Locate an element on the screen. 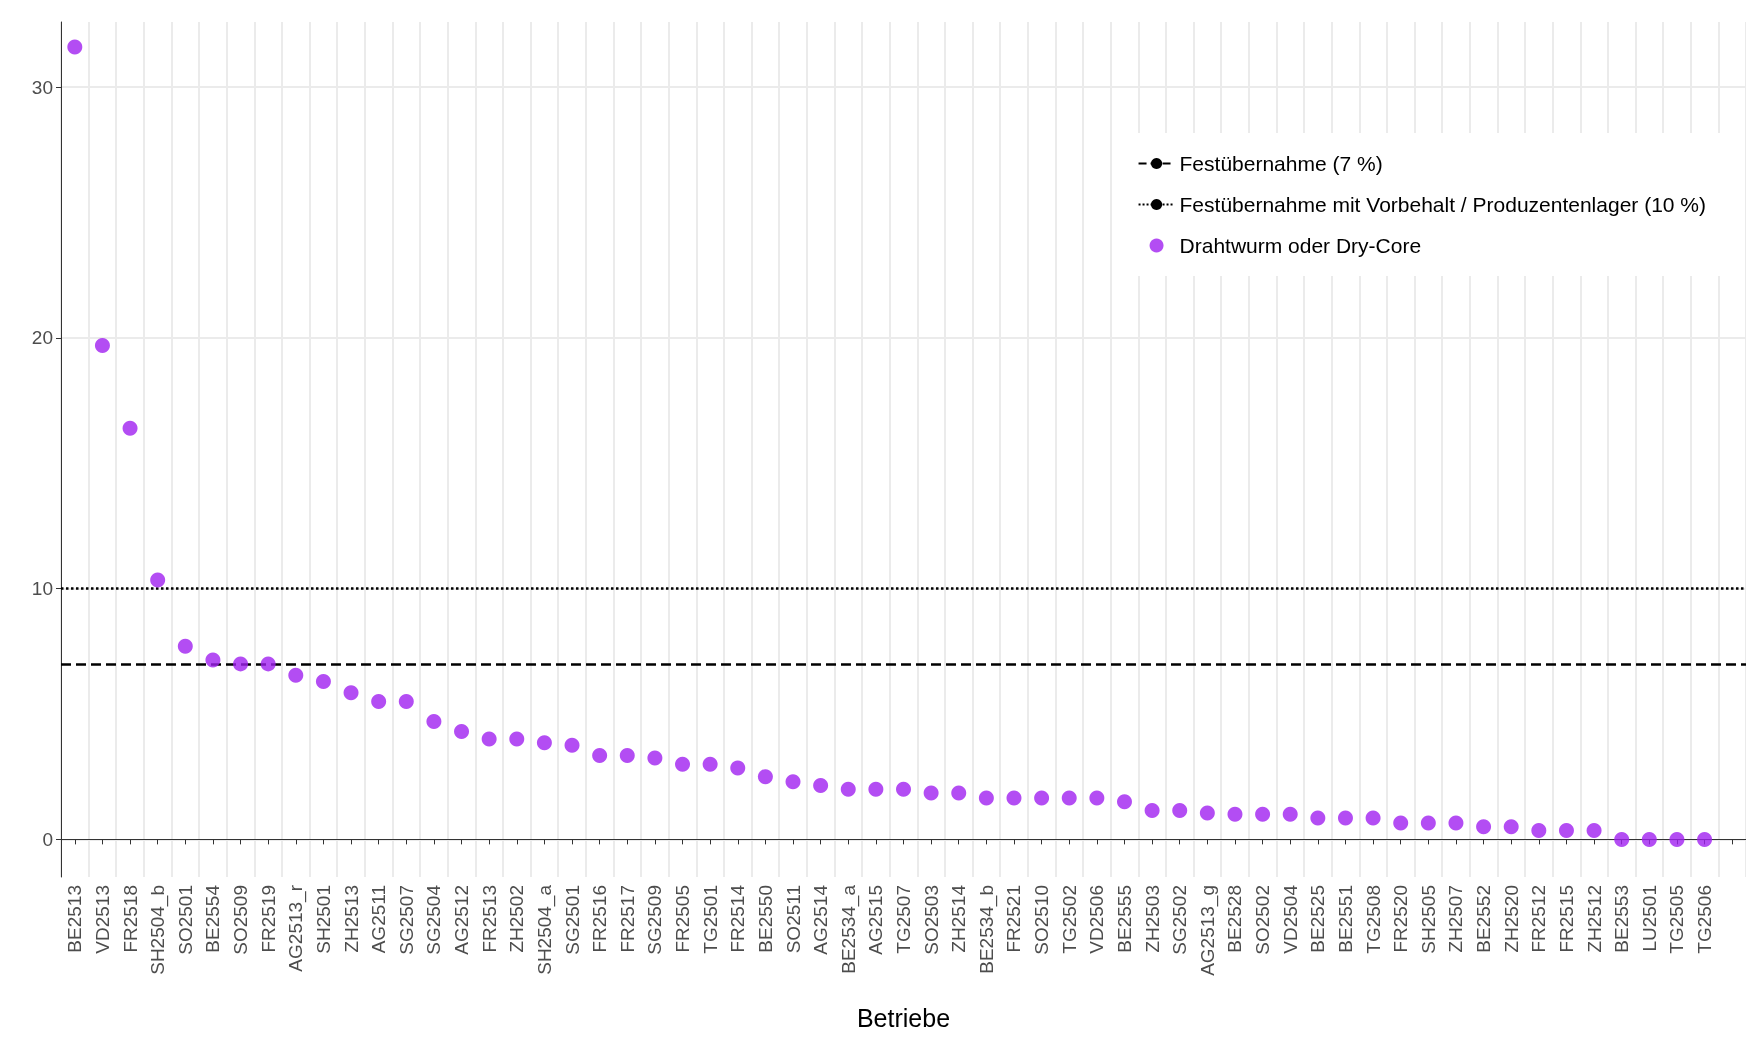 This screenshot has width=1754, height=1043. x-tick-label: FR2521 is located at coordinates (1014, 919).